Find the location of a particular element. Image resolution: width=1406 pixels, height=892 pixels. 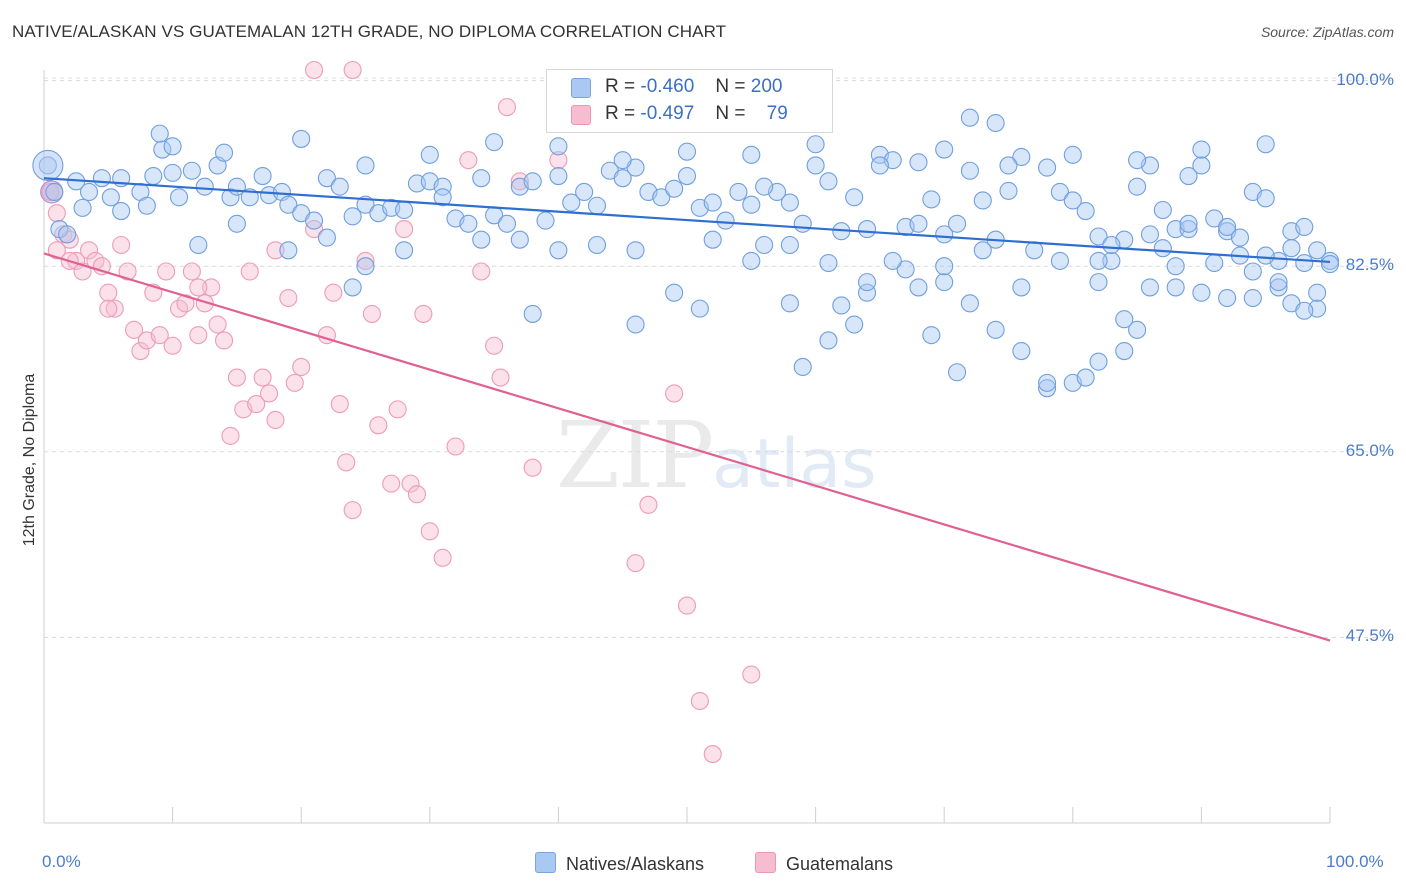

legend-r-value-natives: -0.460 is located at coordinates (667, 86).